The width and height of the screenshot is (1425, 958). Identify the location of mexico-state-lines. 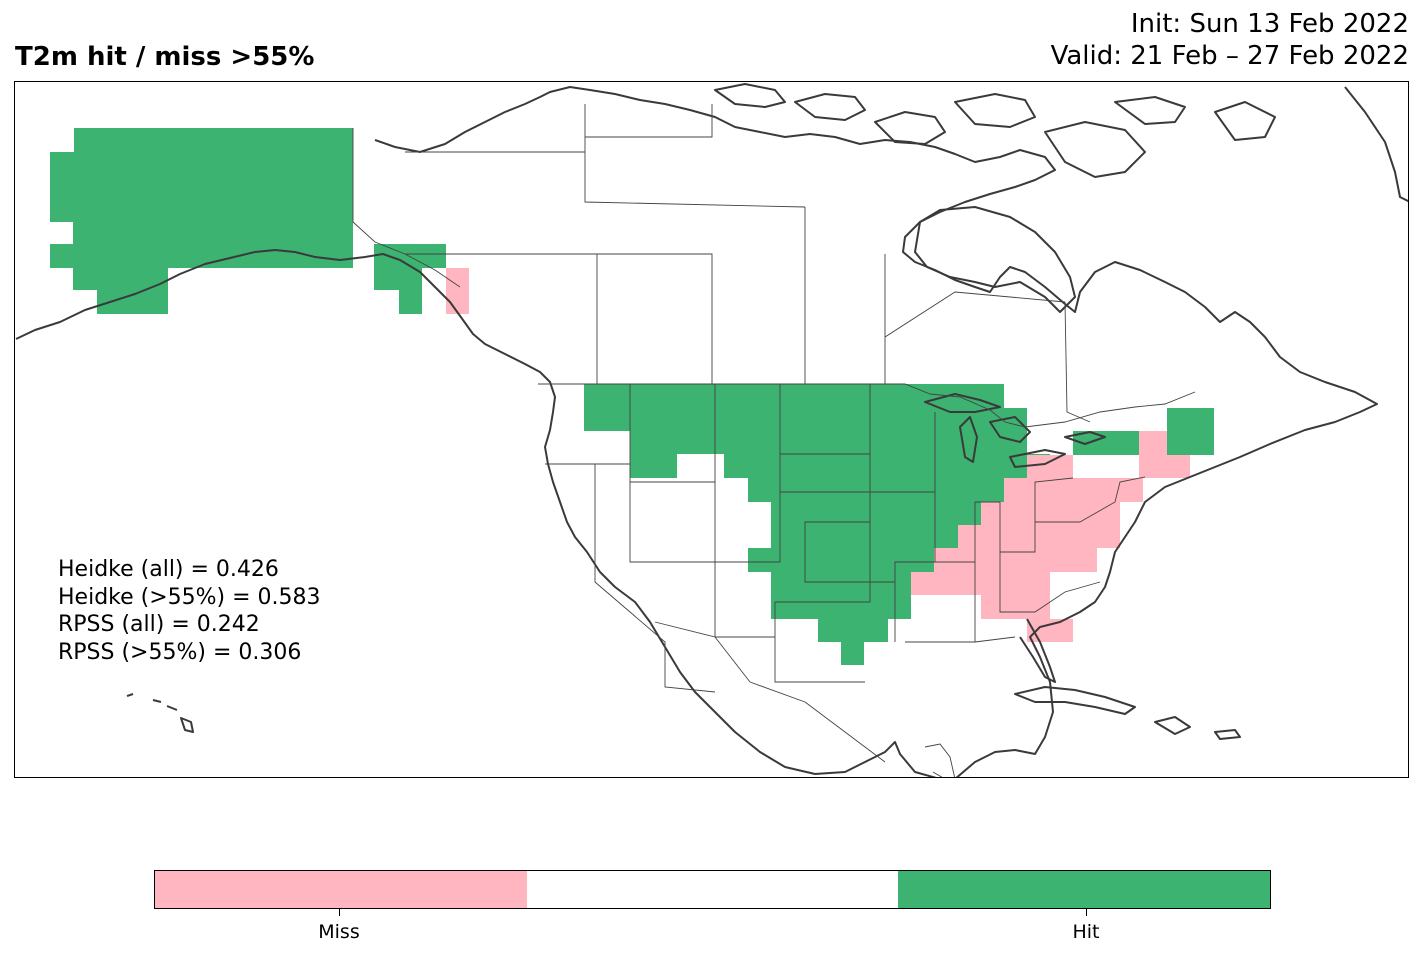
(770, 692).